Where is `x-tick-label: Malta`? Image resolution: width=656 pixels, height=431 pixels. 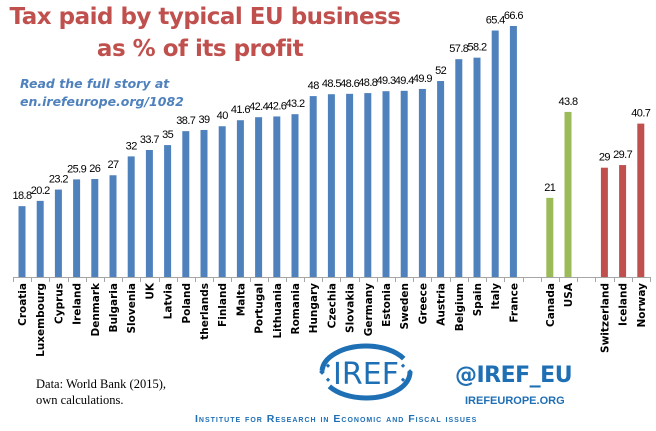
x-tick-label: Malta is located at coordinates (241, 299).